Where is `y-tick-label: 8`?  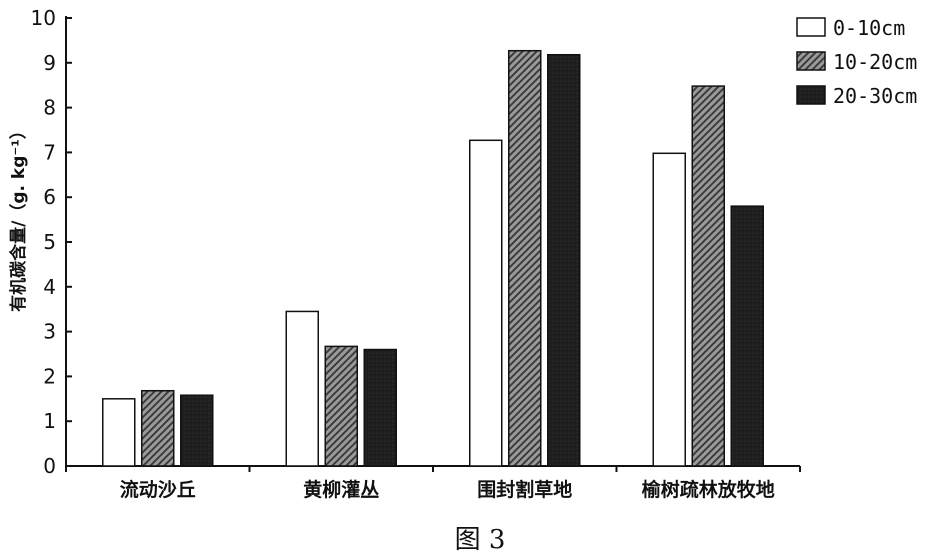 y-tick-label: 8 is located at coordinates (49, 108).